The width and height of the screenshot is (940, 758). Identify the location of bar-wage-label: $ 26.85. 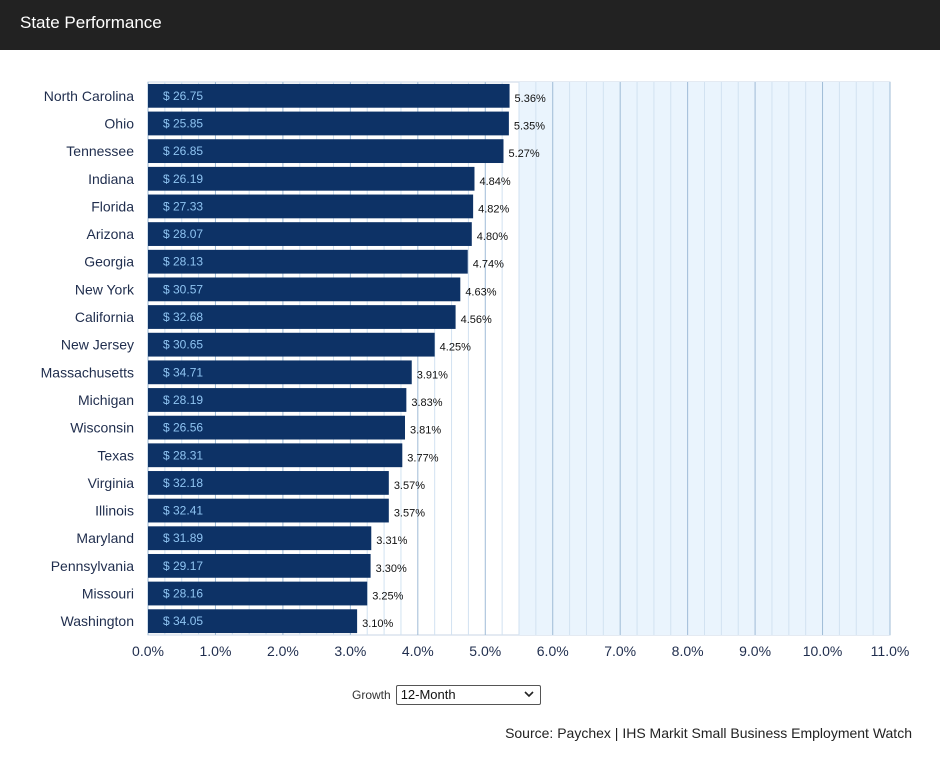
(183, 151).